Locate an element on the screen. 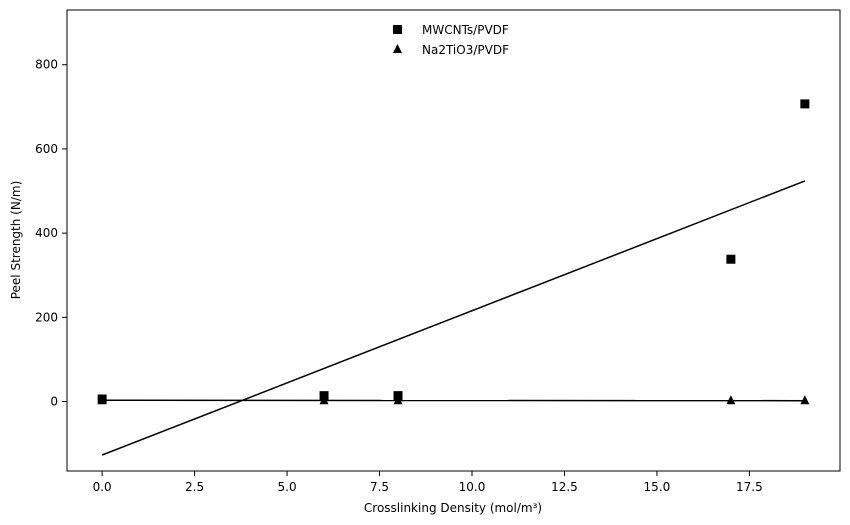  y-tick-label: 200 is located at coordinates (46, 317).